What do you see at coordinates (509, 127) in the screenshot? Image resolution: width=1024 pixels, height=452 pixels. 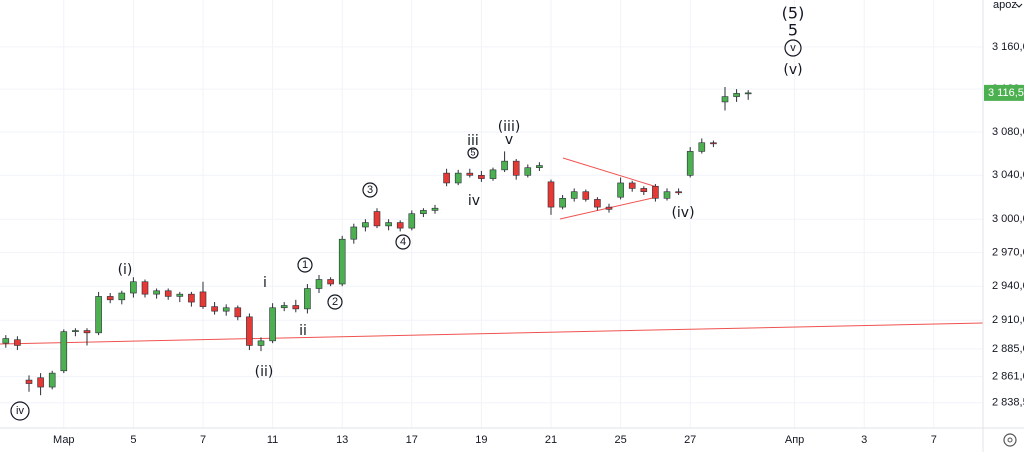 I see `wave-label: (iii)` at bounding box center [509, 127].